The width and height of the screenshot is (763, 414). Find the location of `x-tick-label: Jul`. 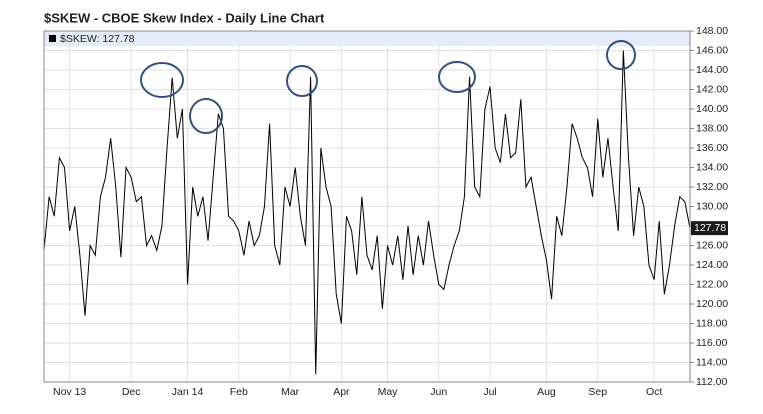

x-tick-label: Jul is located at coordinates (489, 392).